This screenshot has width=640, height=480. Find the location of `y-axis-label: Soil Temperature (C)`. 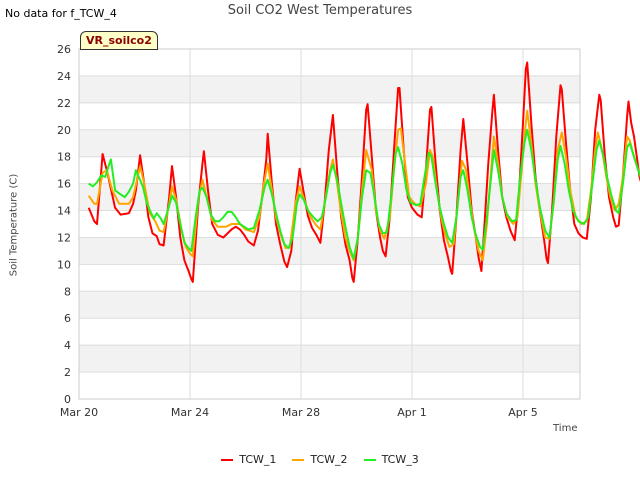

y-axis-label: Soil Temperature (C) is located at coordinates (14, 225).